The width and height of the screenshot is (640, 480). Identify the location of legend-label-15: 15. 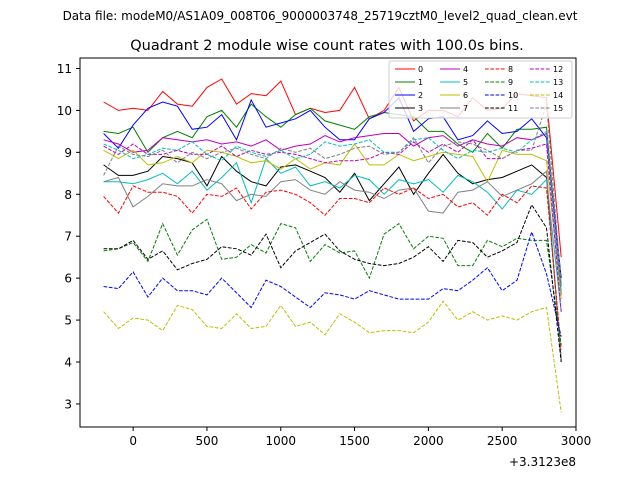
(558, 108).